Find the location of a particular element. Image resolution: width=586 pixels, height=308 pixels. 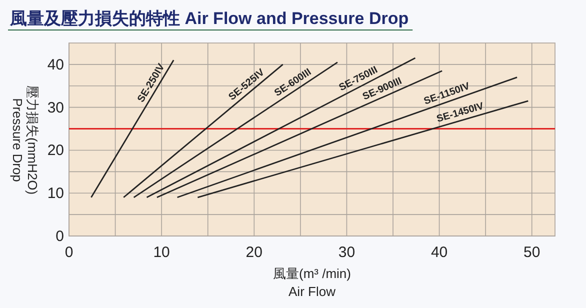

y-tick-label: 30 is located at coordinates (55, 107).